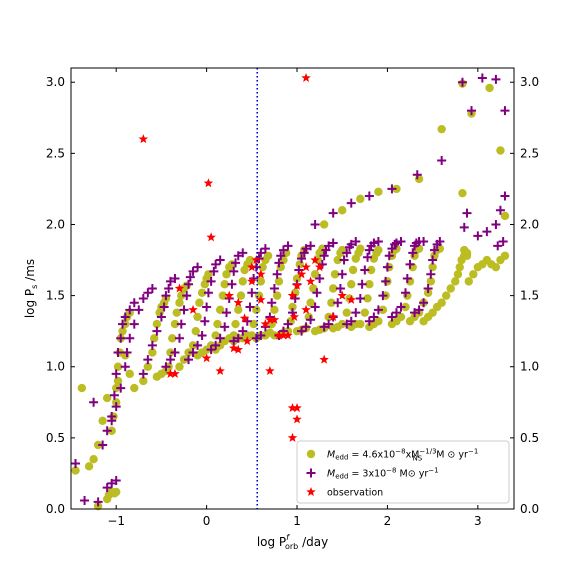  Describe the element at coordinates (55, 82) in the screenshot. I see `y-tick-label-6: 3.0` at that location.